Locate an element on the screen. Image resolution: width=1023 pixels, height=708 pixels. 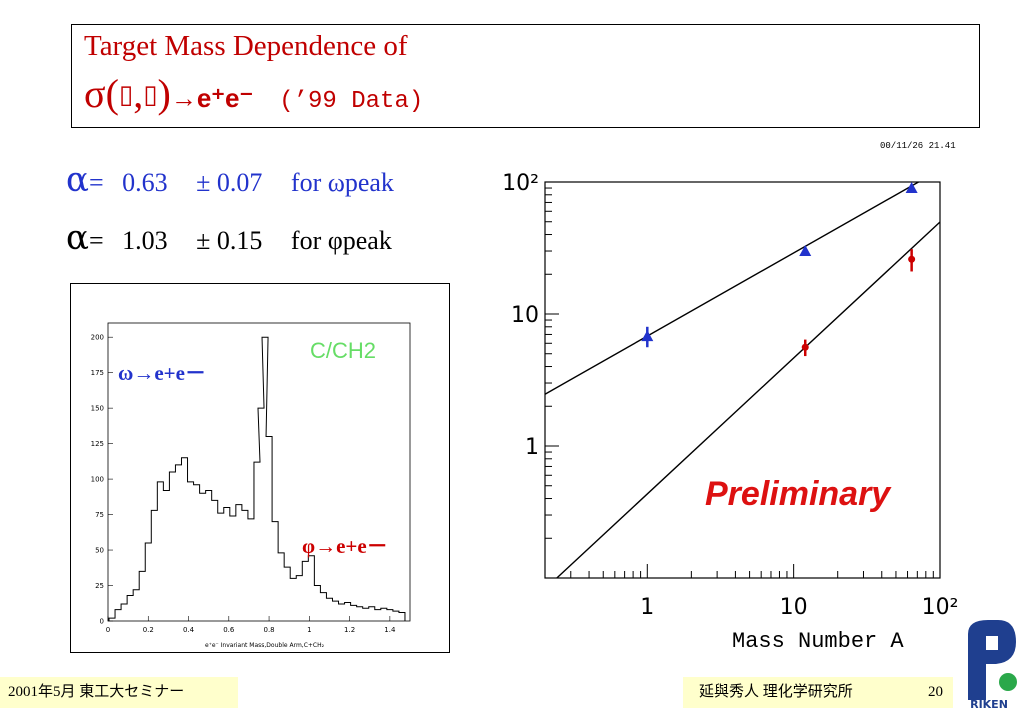
comma: , is located at coordinates (138, 93).